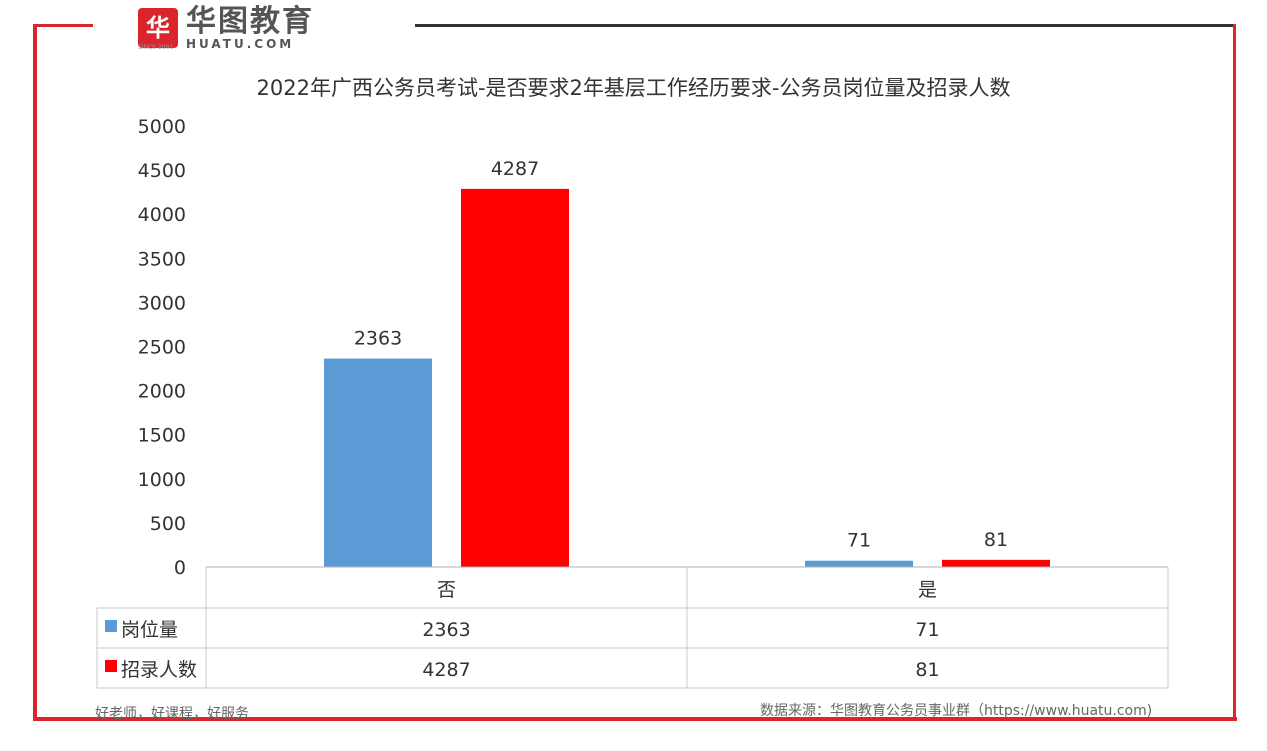 The image size is (1267, 751). Describe the element at coordinates (162, 259) in the screenshot. I see `y-tick-label: 3500` at that location.